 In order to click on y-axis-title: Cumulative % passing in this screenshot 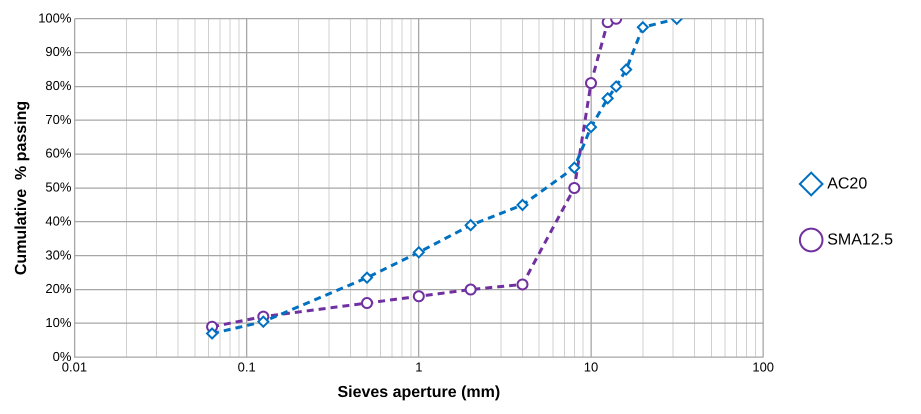, I will do `click(21, 188)`.